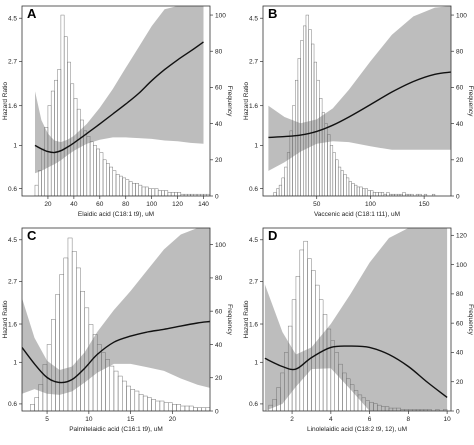 The height and width of the screenshot is (445, 474). What do you see at coordinates (331, 419) in the screenshot?
I see `x-tick-label: 4` at bounding box center [331, 419].